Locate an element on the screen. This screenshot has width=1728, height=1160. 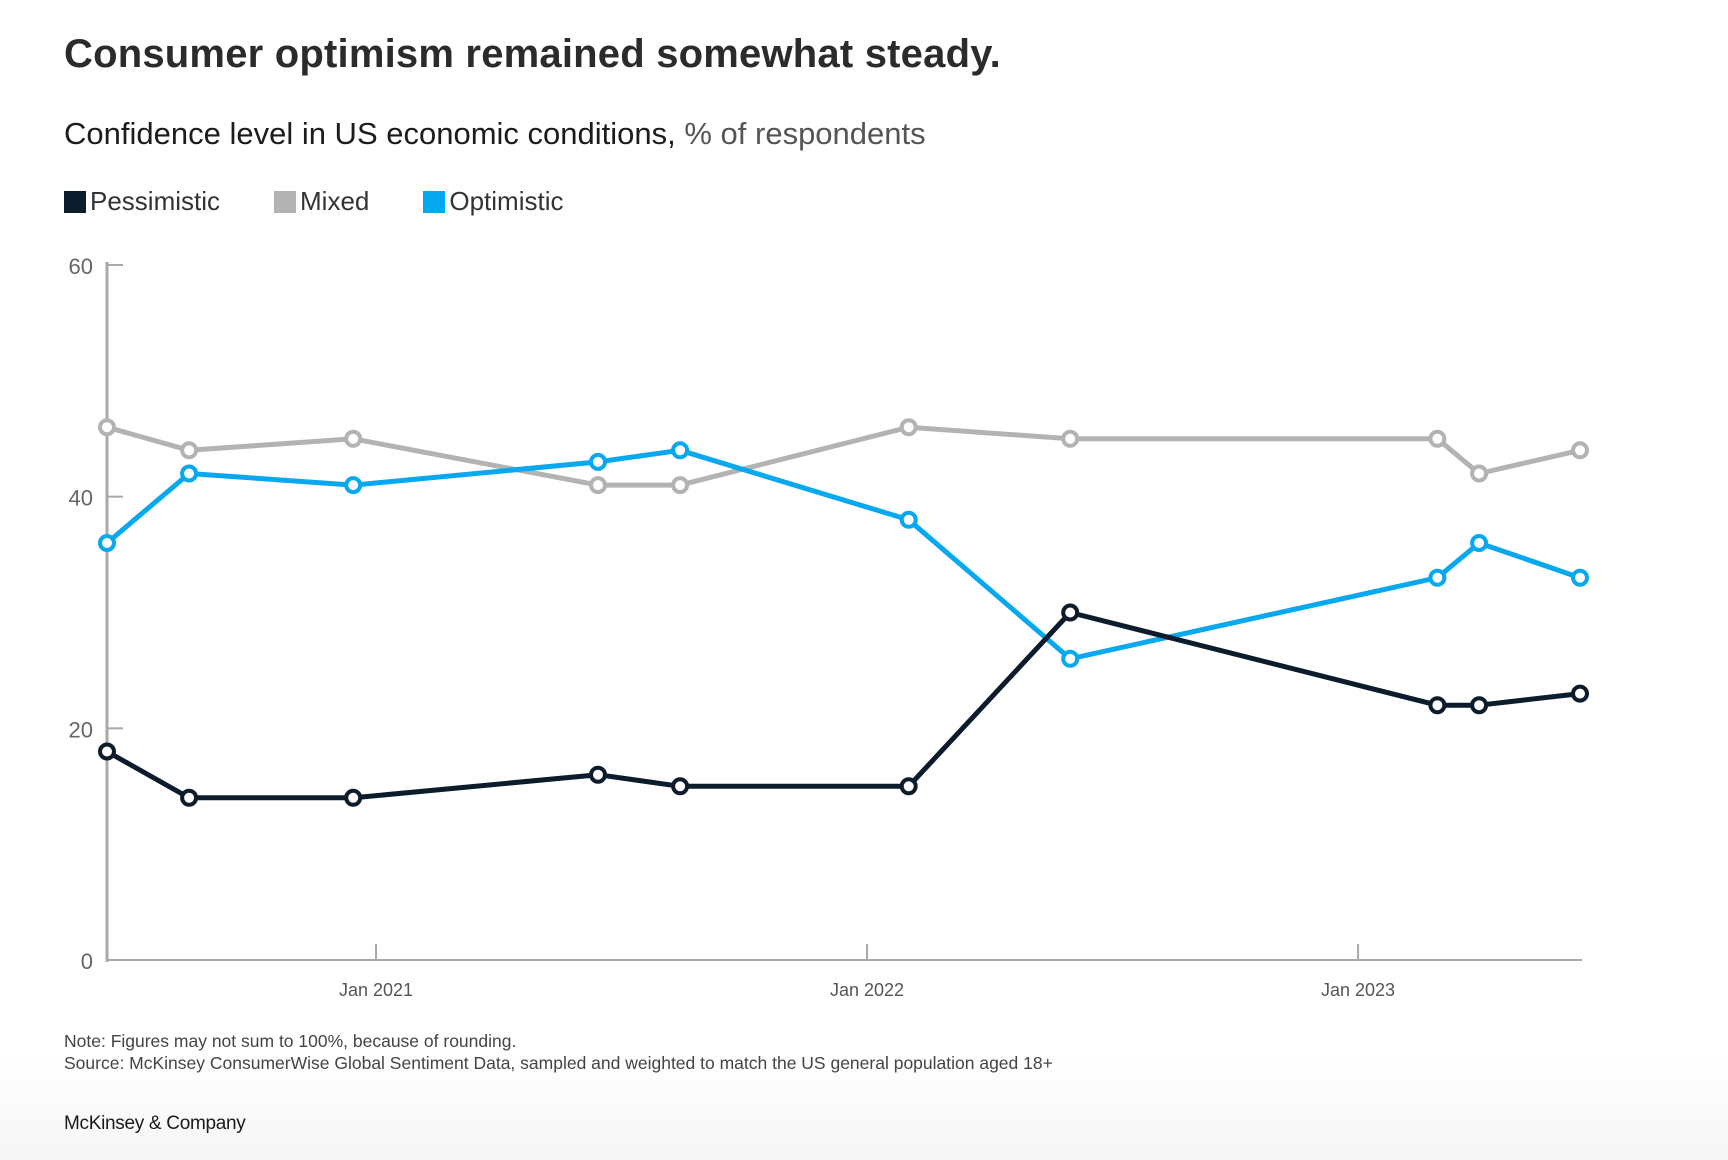
legend-item-pessimistic: Pessimistic is located at coordinates (142, 201).